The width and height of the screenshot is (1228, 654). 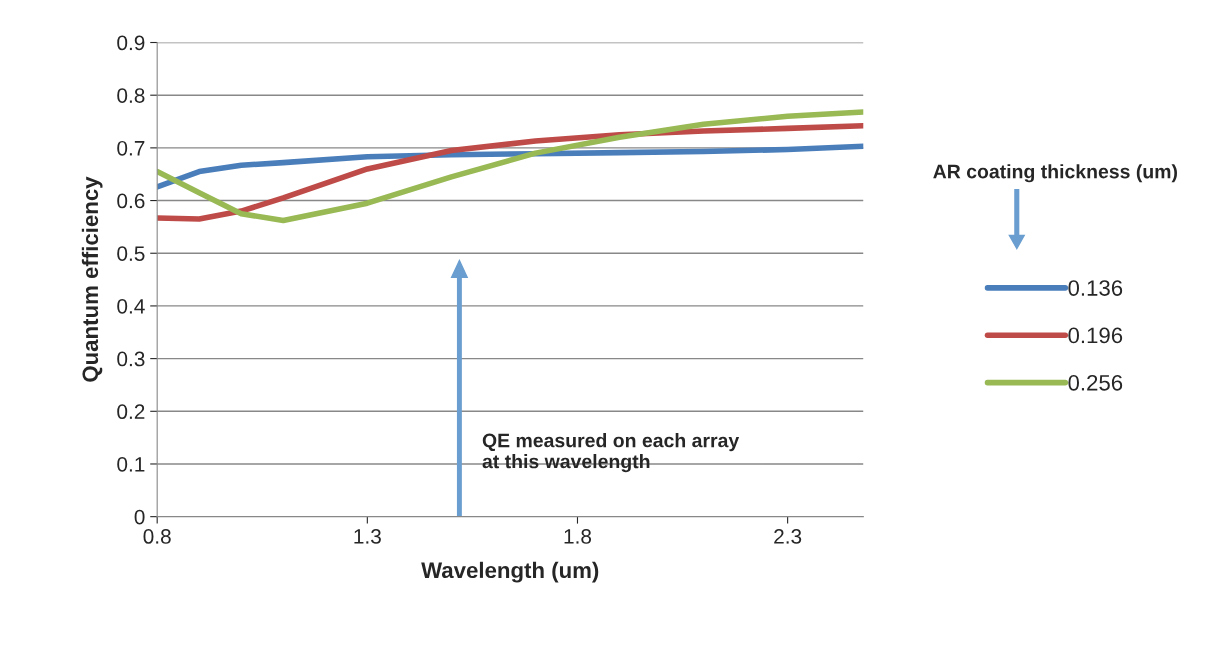 What do you see at coordinates (578, 536) in the screenshot?
I see `x-tick-label: 1.8` at bounding box center [578, 536].